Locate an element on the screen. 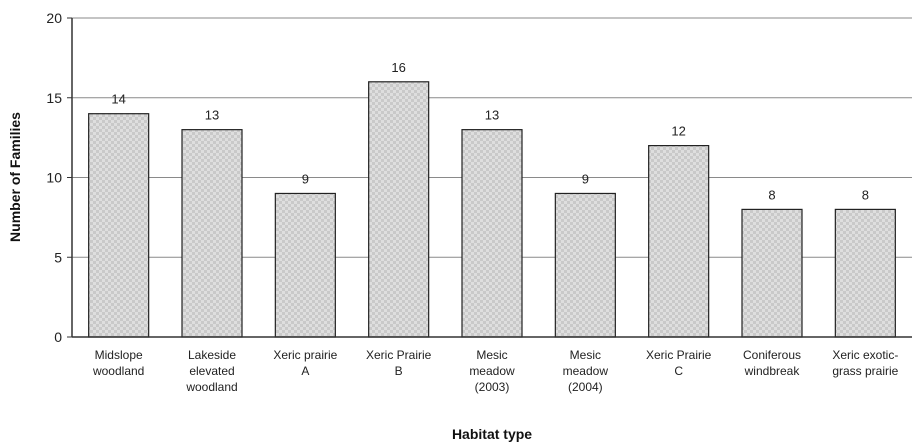 Image resolution: width=918 pixels, height=445 pixels. y-tick-label: 20 is located at coordinates (54, 18).